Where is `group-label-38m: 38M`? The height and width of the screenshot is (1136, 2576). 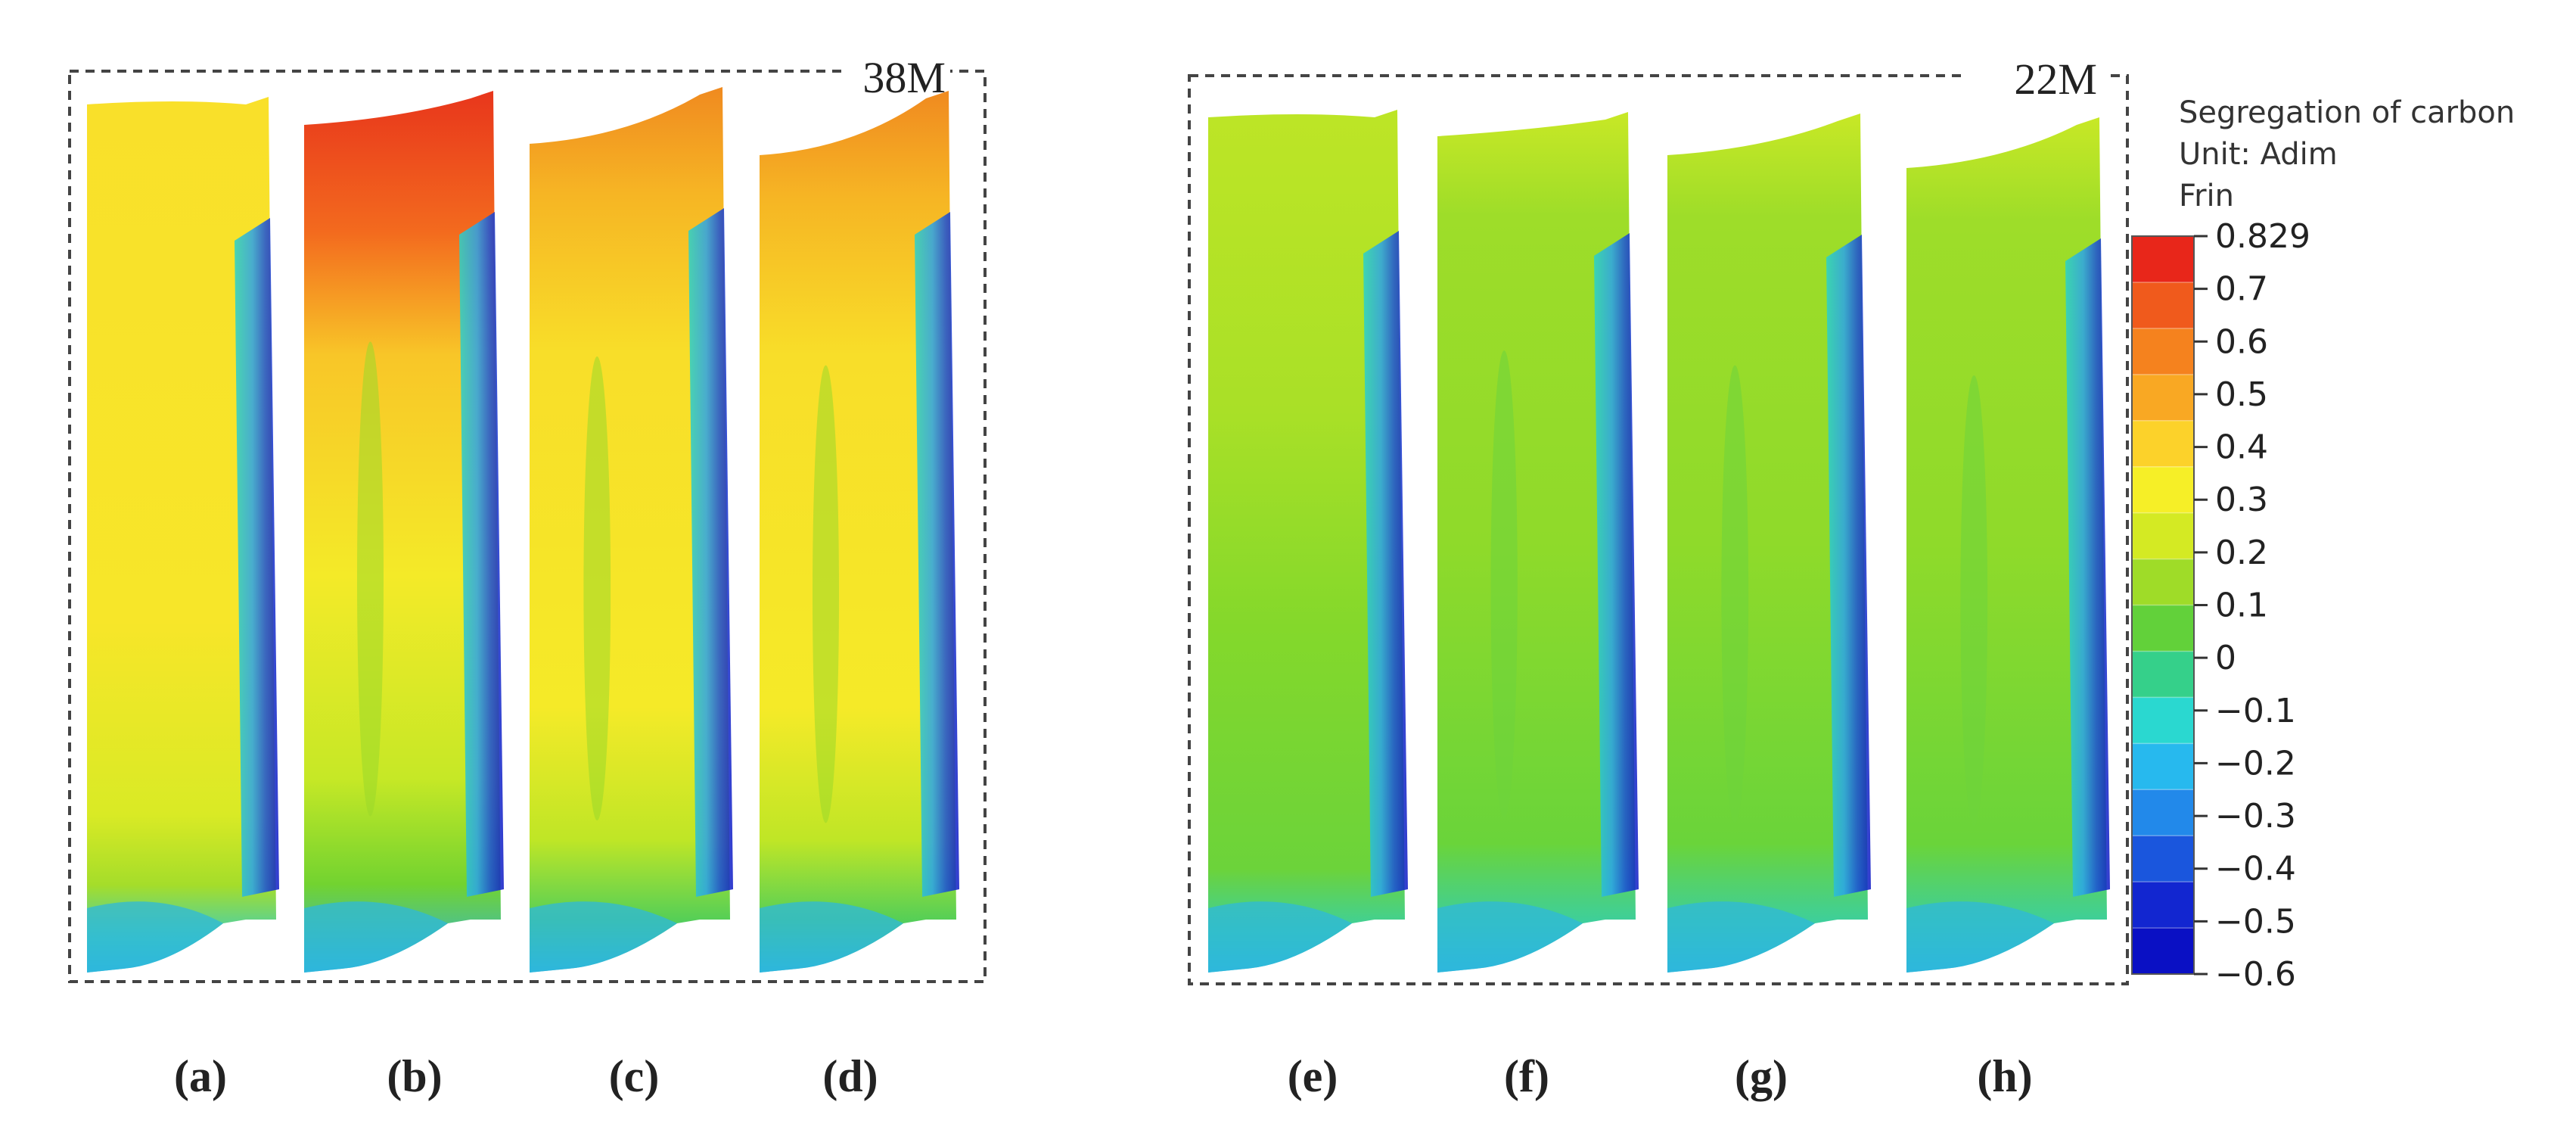 group-label-38m: 38M is located at coordinates (904, 77).